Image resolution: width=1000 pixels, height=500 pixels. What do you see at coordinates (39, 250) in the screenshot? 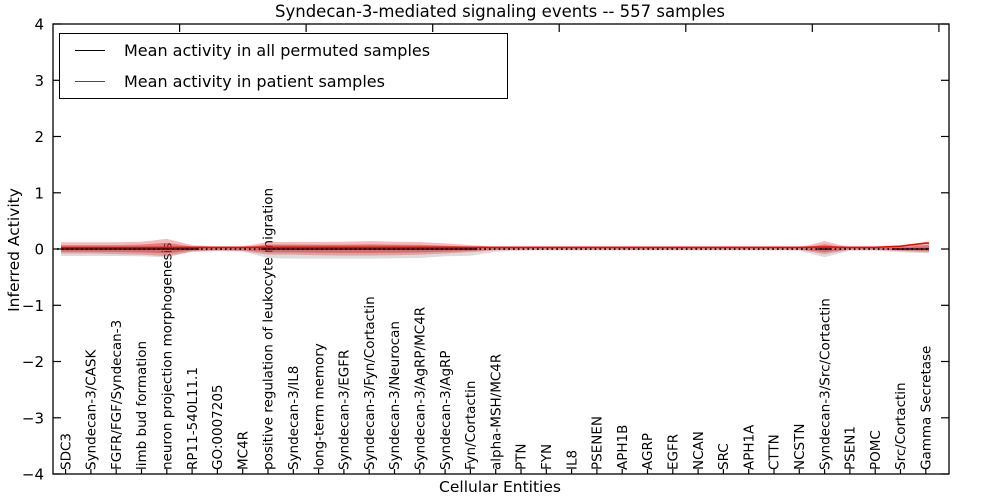
I see `y-tick-label: 0` at bounding box center [39, 250].